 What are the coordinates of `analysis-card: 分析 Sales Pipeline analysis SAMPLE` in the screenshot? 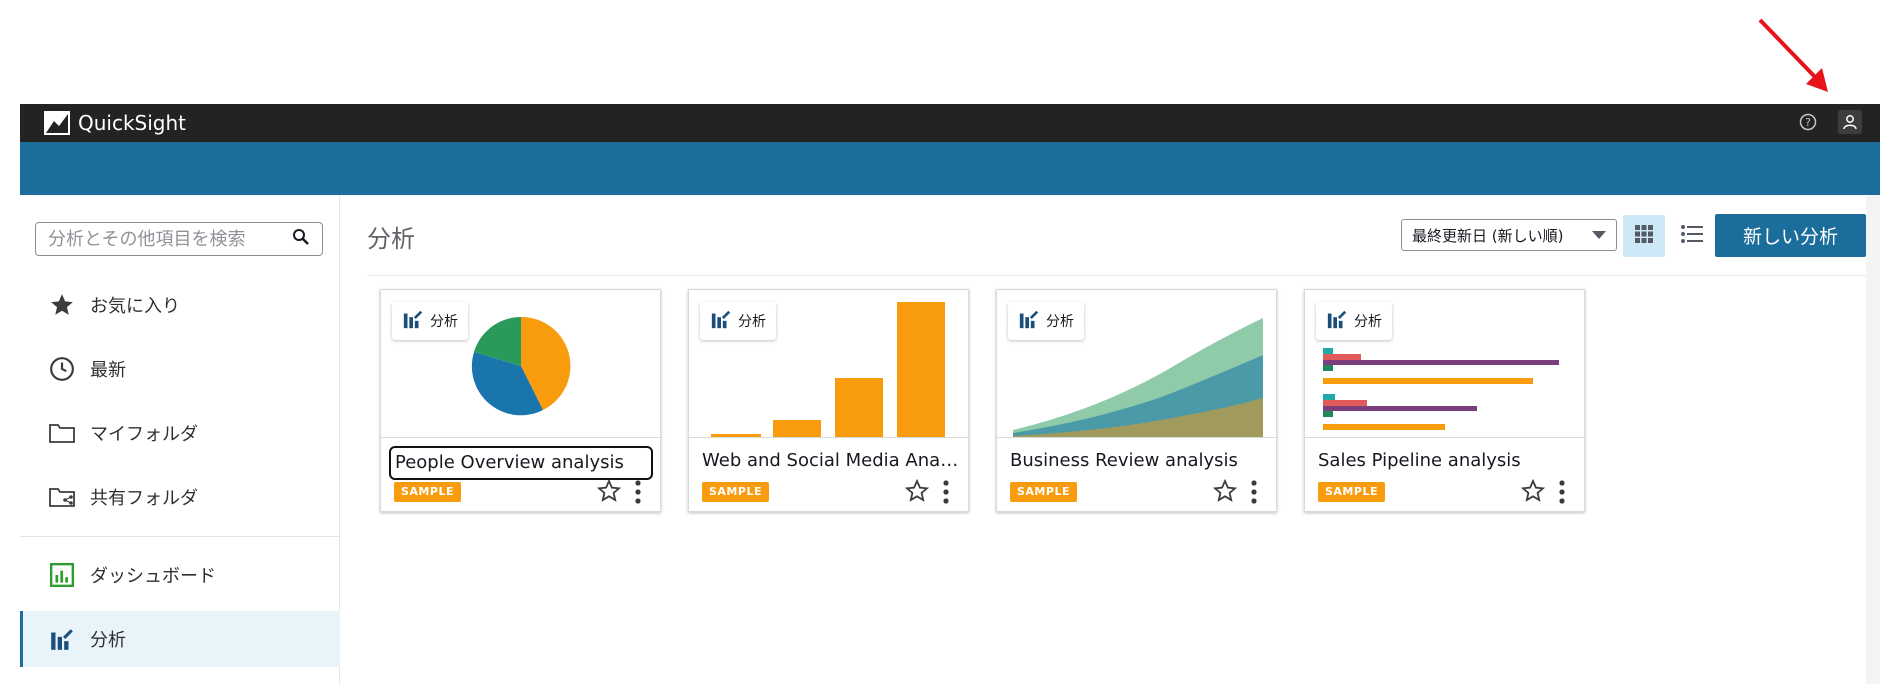 It's located at (1444, 400).